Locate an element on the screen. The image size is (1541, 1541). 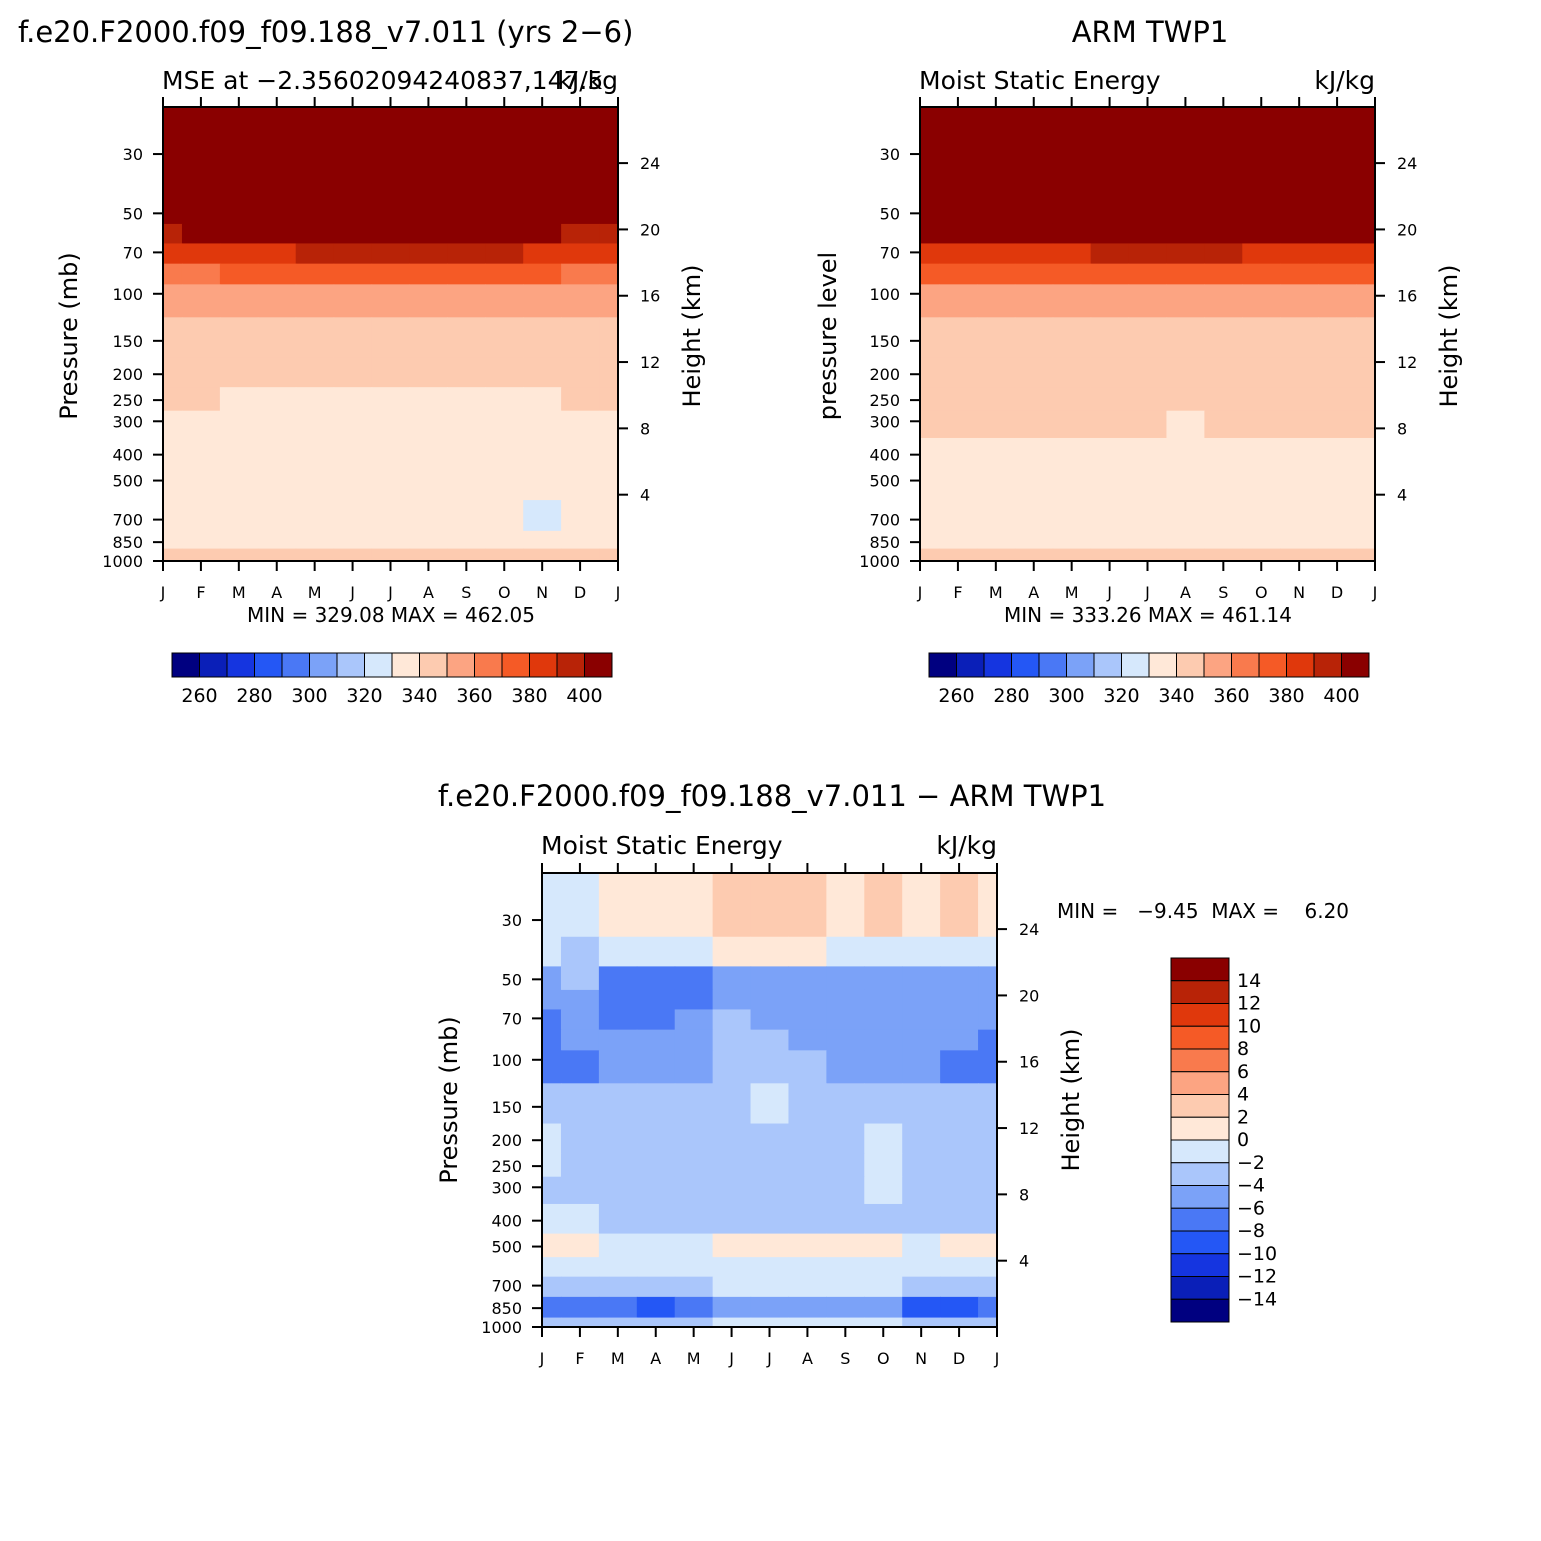
obs-title: ARM TWP1 is located at coordinates (1150, 32).